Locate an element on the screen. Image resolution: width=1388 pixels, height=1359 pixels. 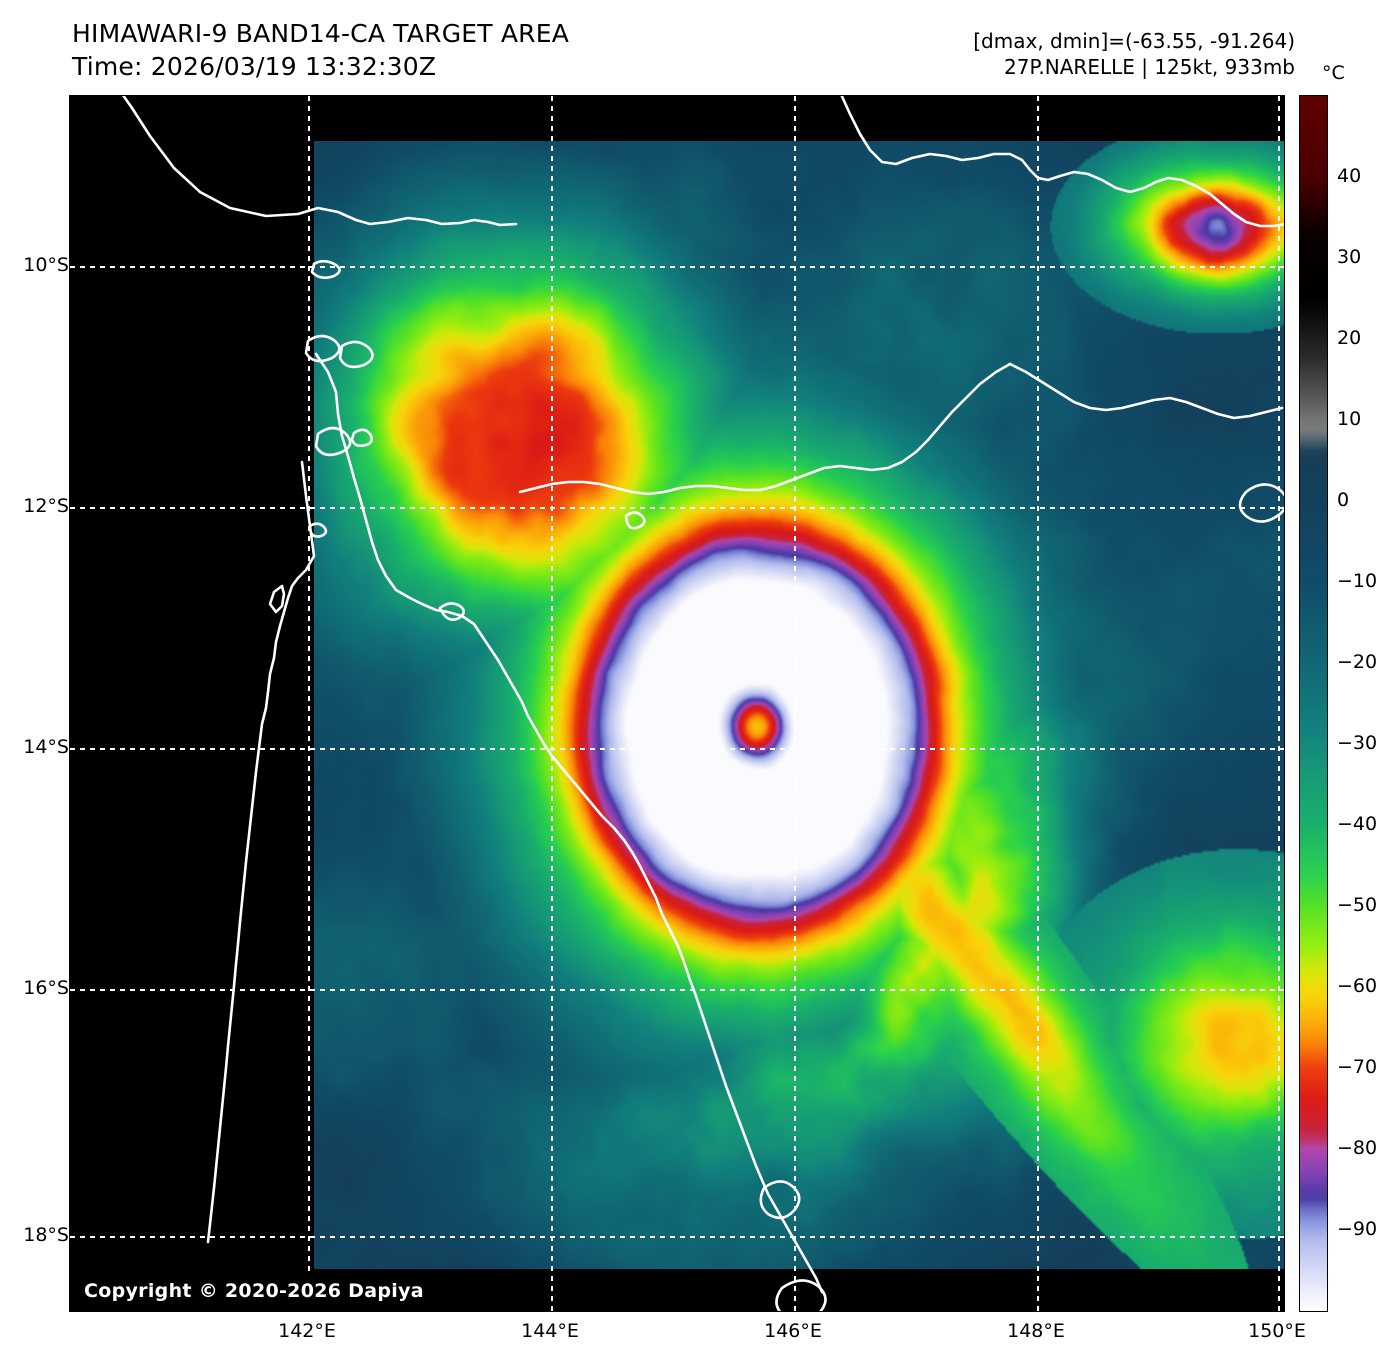
colorbar-tick-10: 10 is located at coordinates (1349, 419).